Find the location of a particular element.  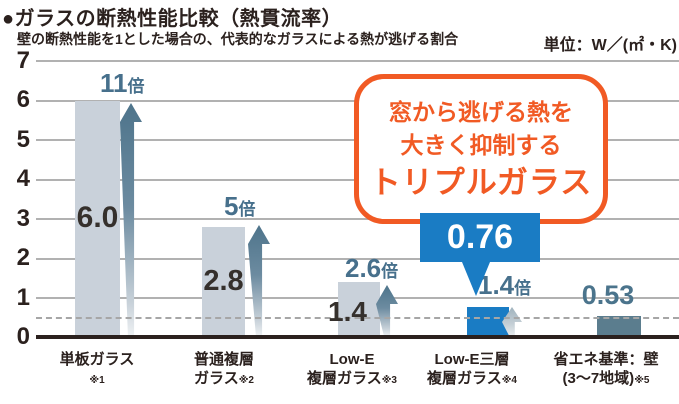

highlight-value-tag: 0.76 is located at coordinates (480, 254).